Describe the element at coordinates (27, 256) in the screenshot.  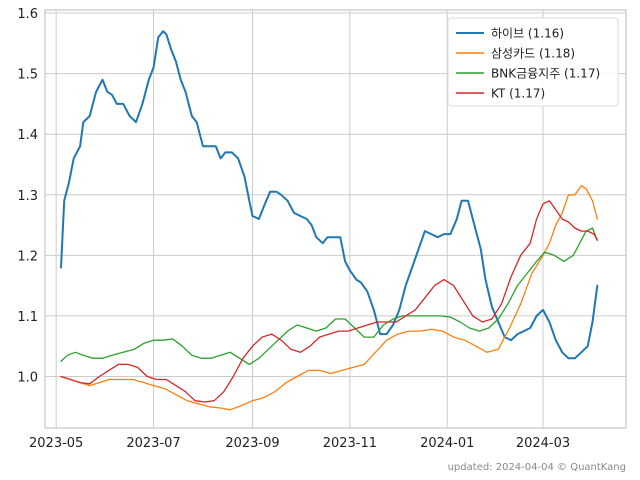
I see `y-tick-label: 1.2` at that location.